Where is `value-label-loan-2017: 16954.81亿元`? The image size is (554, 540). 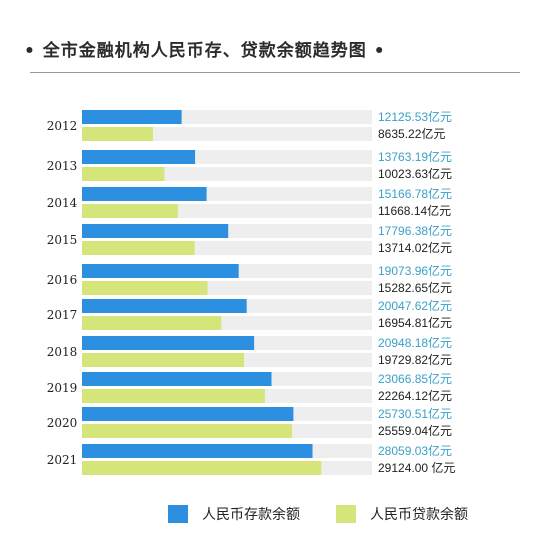
value-label-loan-2017: 16954.81亿元 is located at coordinates (415, 322).